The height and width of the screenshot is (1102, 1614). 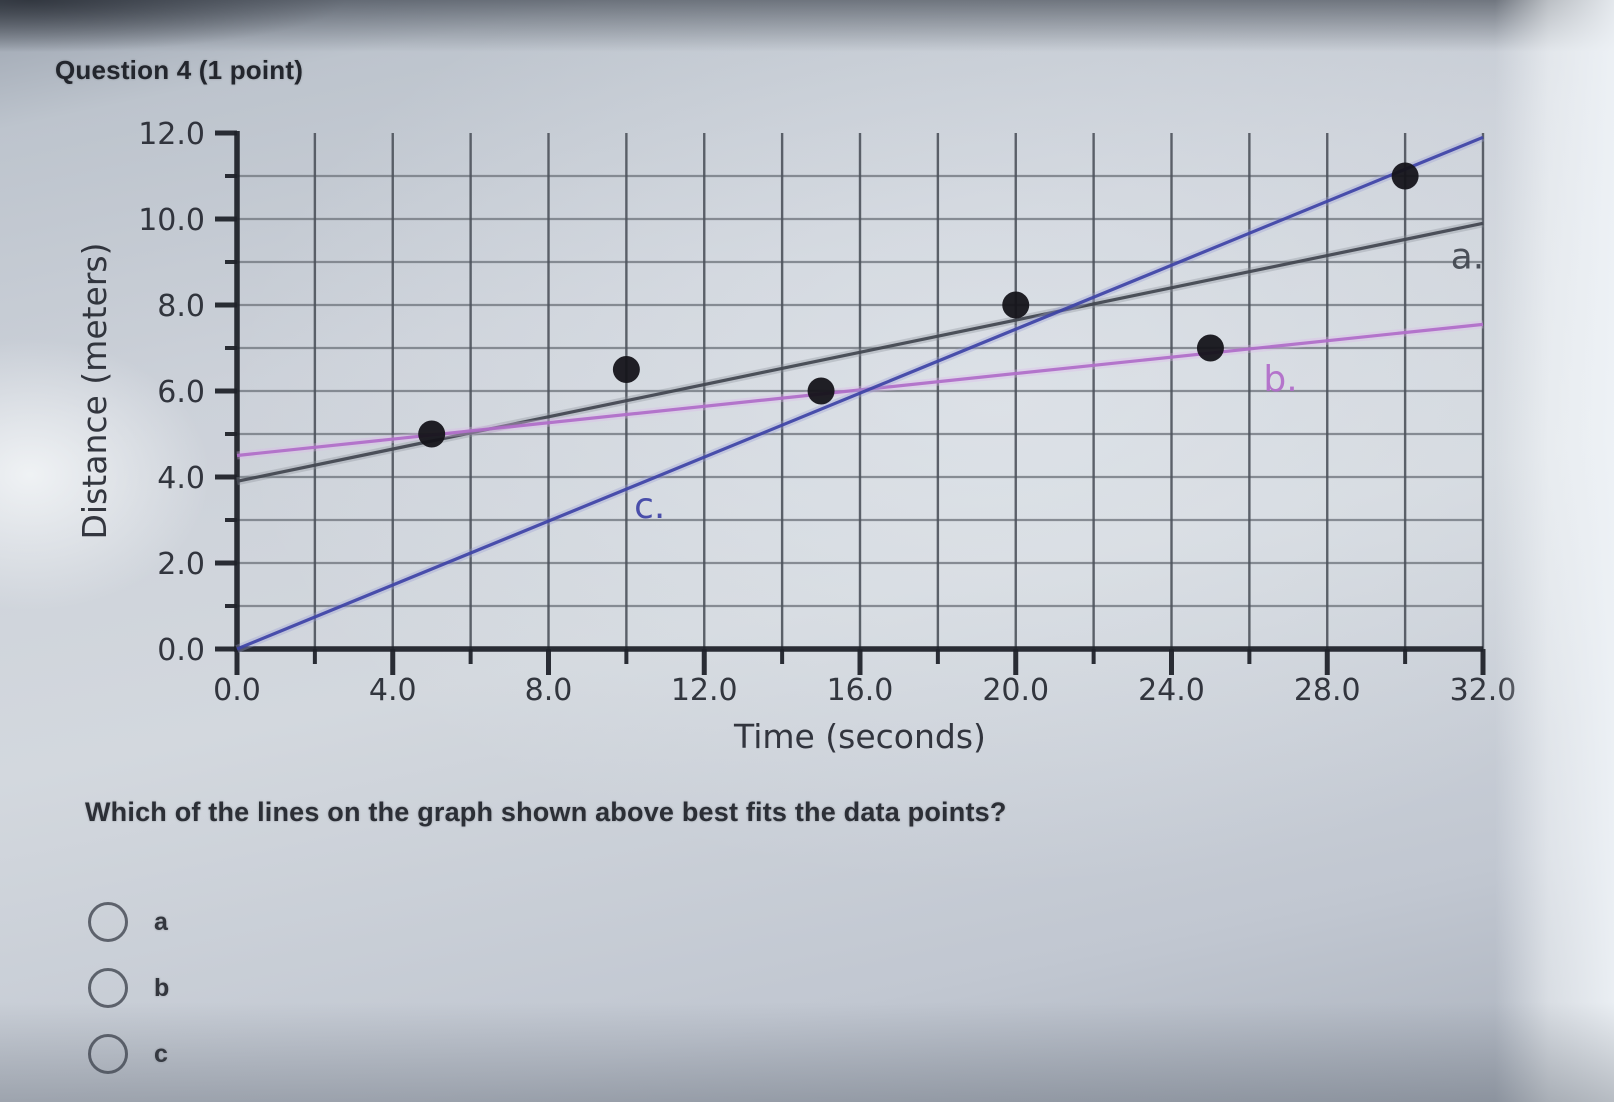 I want to click on line-label-b: b., so click(x=1280, y=379).